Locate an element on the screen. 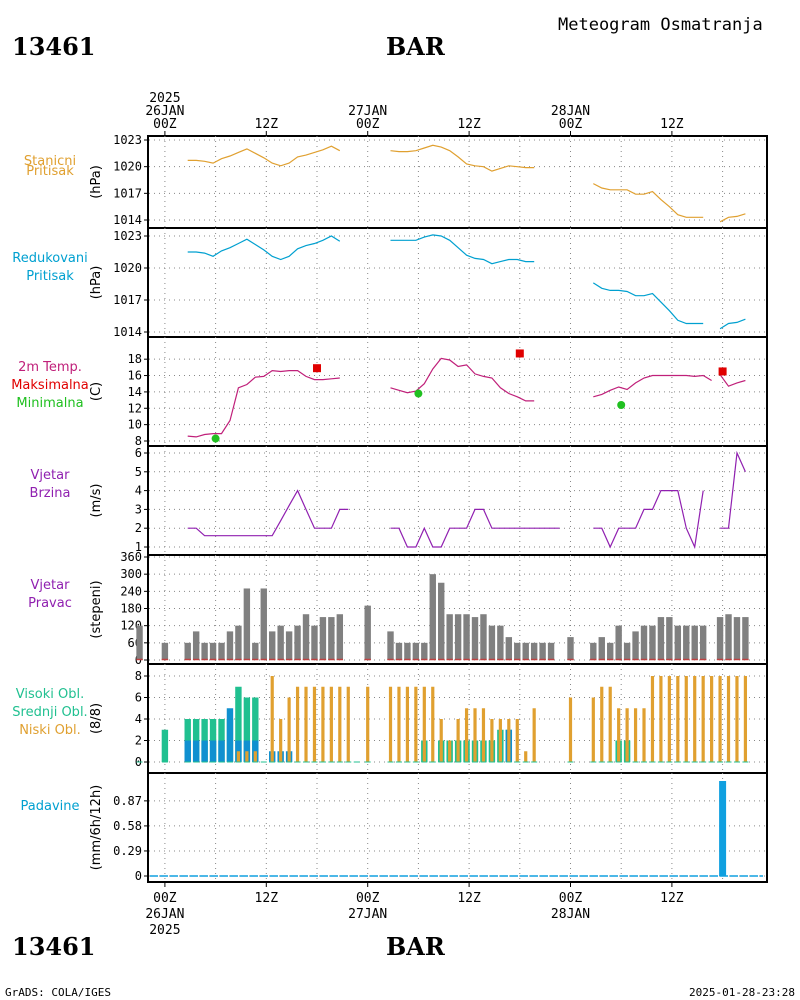  time-label-top: 26JAN is located at coordinates (164, 111).